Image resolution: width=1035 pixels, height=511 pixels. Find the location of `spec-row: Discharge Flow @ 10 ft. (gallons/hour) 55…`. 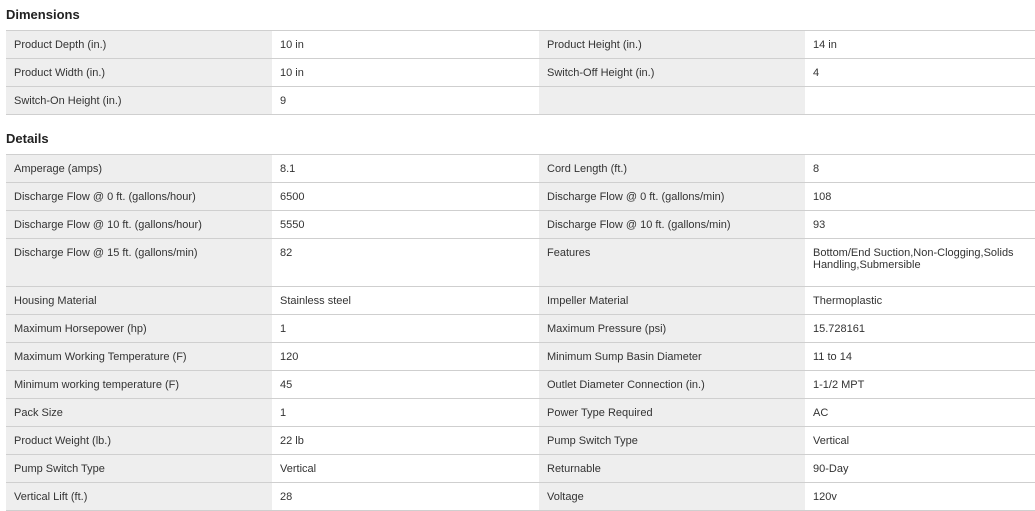

spec-row: Discharge Flow @ 10 ft. (gallons/hour) 55… is located at coordinates (520, 224).